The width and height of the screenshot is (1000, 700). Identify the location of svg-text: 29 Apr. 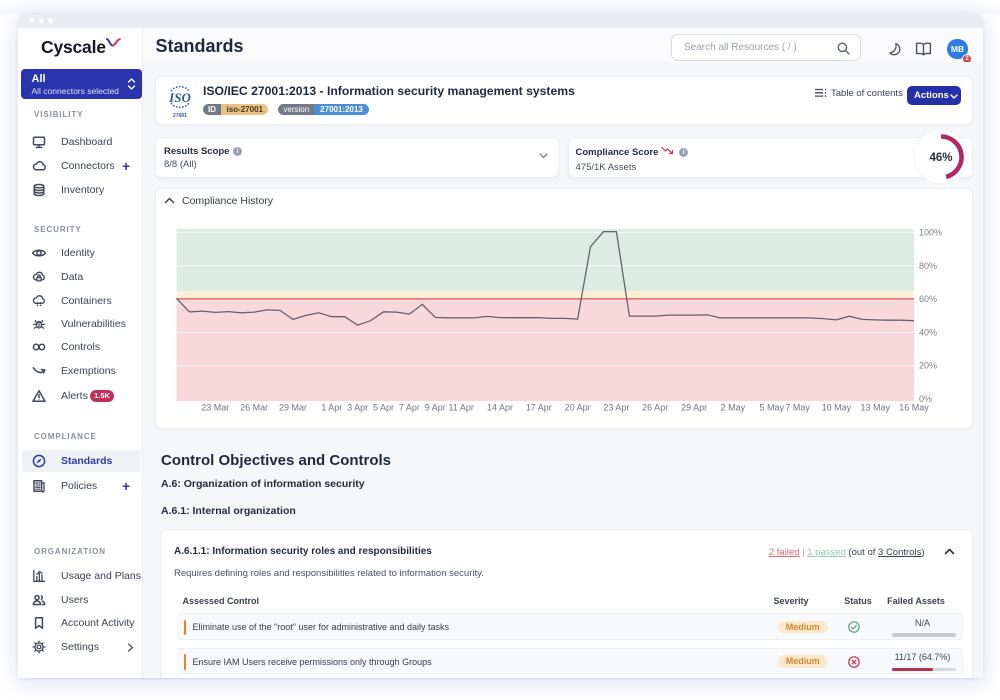
(694, 407).